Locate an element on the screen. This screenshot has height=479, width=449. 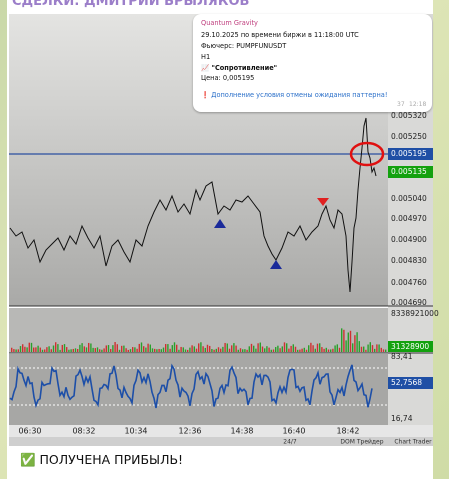
toolbar-button: DOM Трейдер is located at coordinates (361, 442).